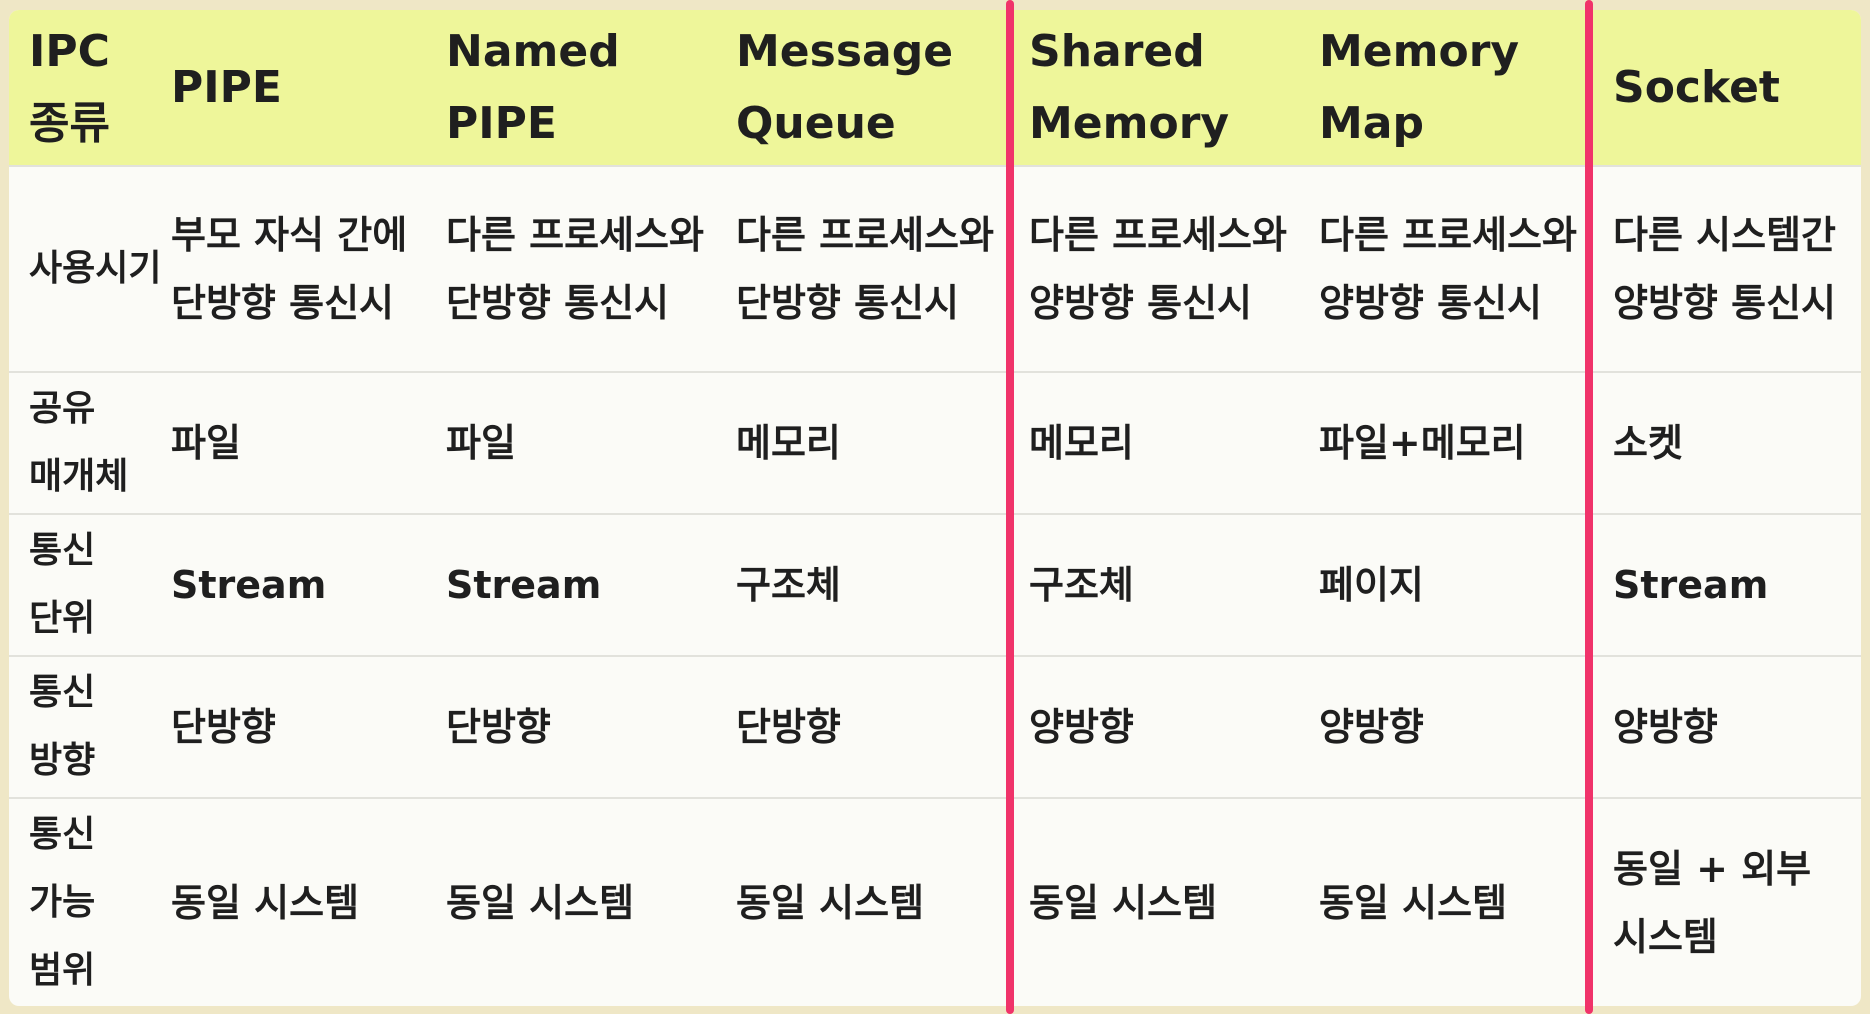  Describe the element at coordinates (1123, 902) in the screenshot. I see `cell-range-shared-memory: 동일 시스템` at that location.